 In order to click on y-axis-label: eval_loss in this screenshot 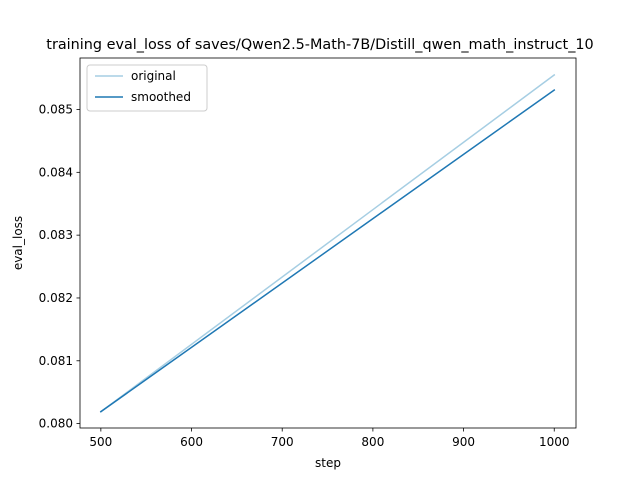, I will do `click(18, 243)`.